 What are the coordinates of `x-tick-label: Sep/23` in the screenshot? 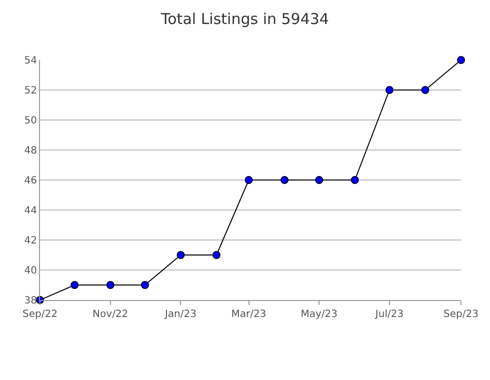 It's located at (461, 314).